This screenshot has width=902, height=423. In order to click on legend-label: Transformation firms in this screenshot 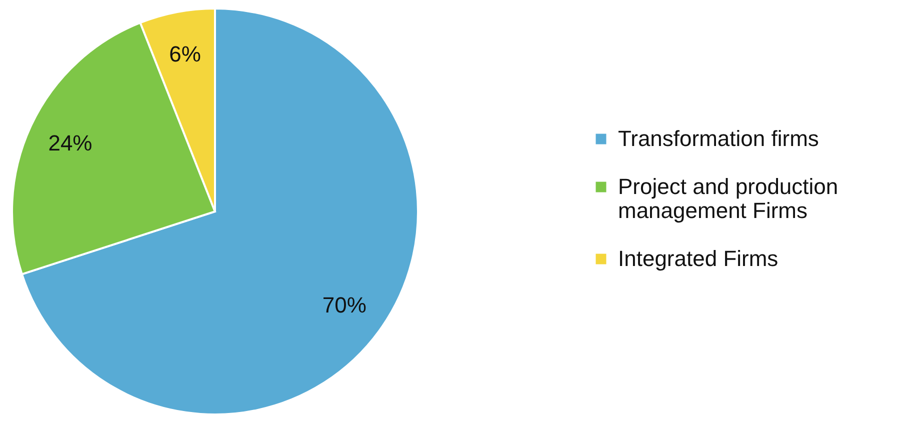, I will do `click(718, 138)`.